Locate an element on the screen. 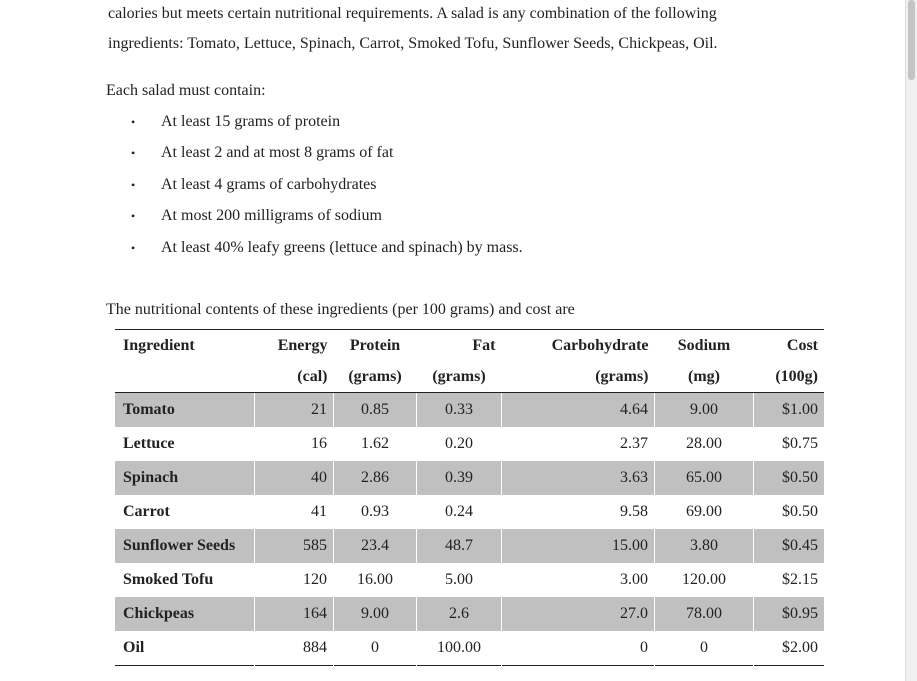 The image size is (917, 681). table-row: Chickpeas 164 9.00 2.6 27.0 78.00 $0.95 is located at coordinates (469, 614).